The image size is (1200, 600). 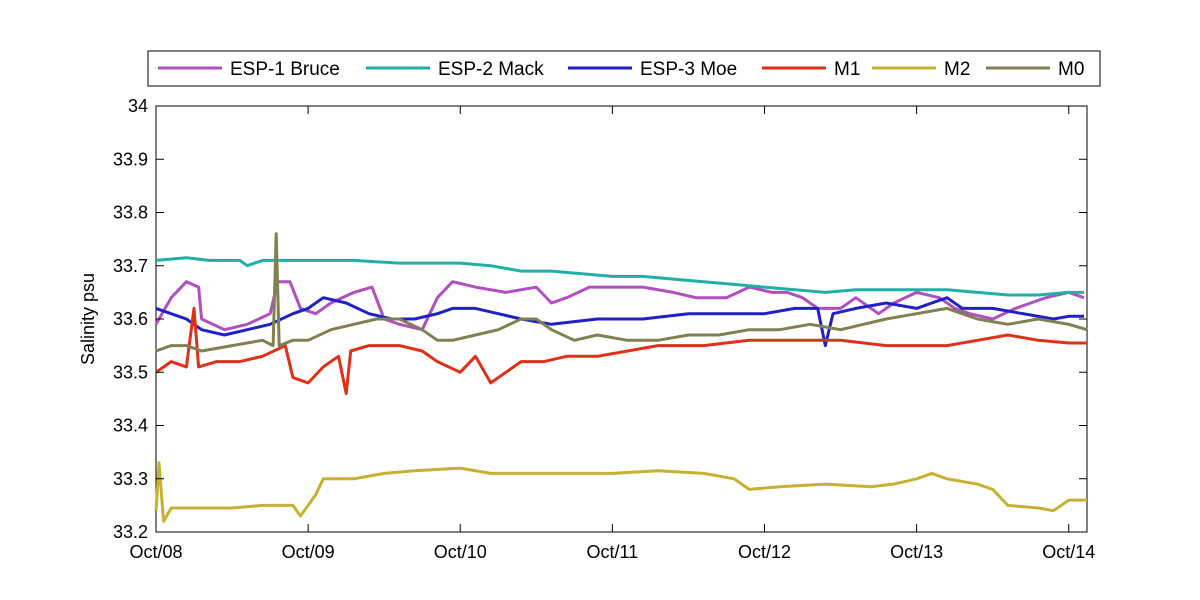 I want to click on y-tick-label: 33.8, so click(x=130, y=213).